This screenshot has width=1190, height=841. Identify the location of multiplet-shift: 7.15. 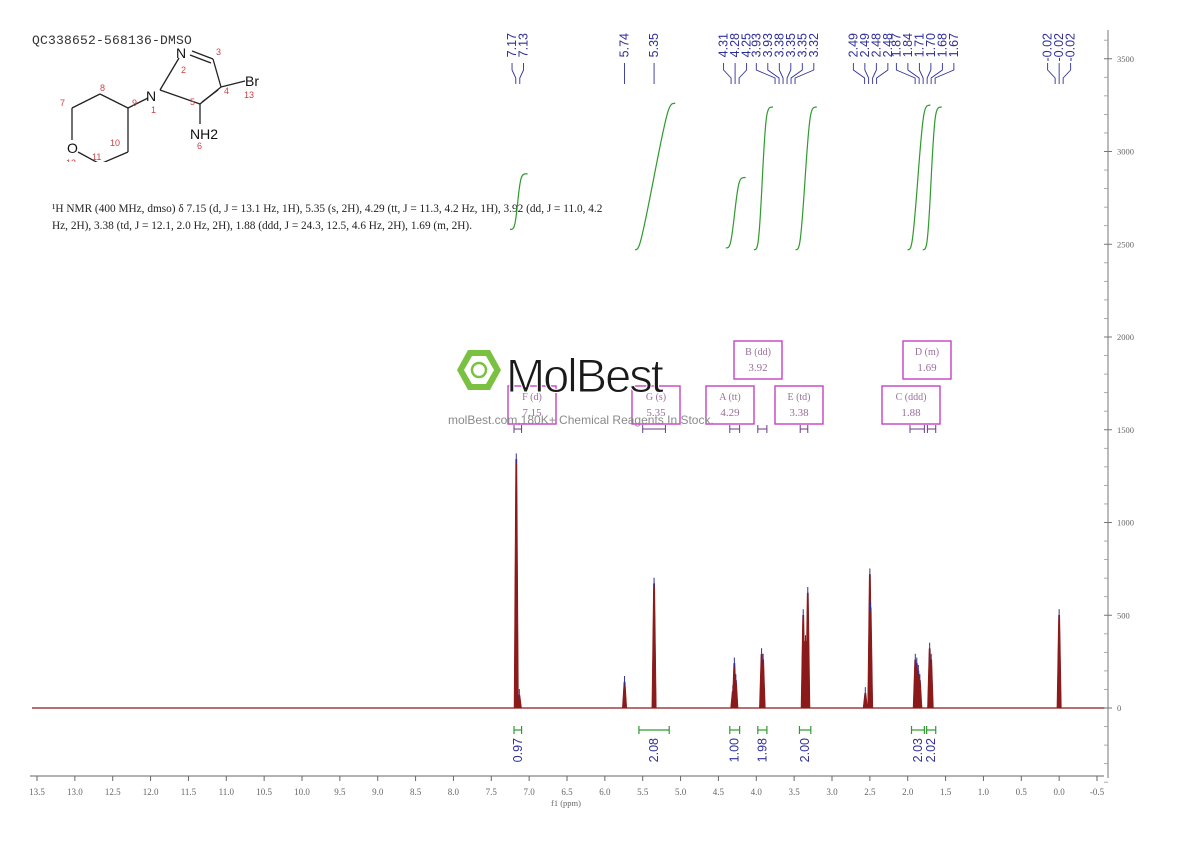
(532, 413).